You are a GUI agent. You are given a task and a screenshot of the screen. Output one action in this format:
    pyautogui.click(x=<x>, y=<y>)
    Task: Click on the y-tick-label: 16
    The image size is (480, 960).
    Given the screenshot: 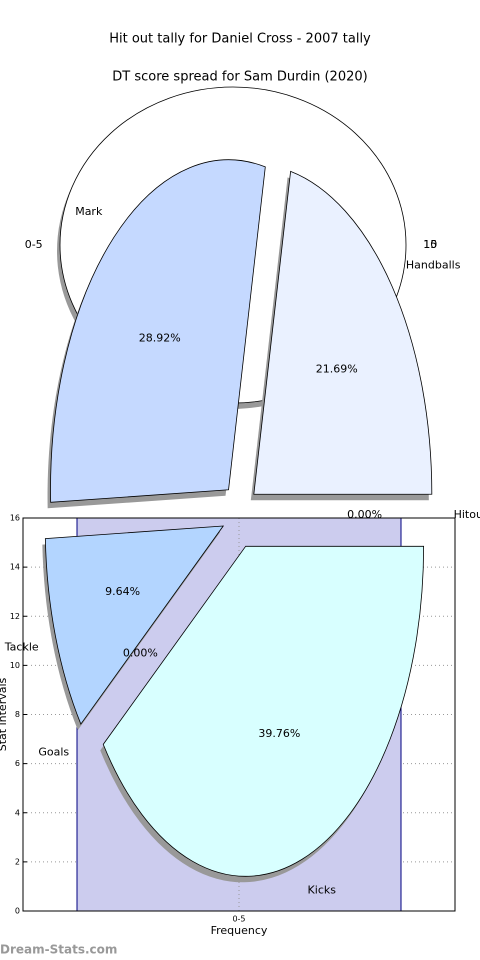 What is the action you would take?
    pyautogui.click(x=15, y=518)
    